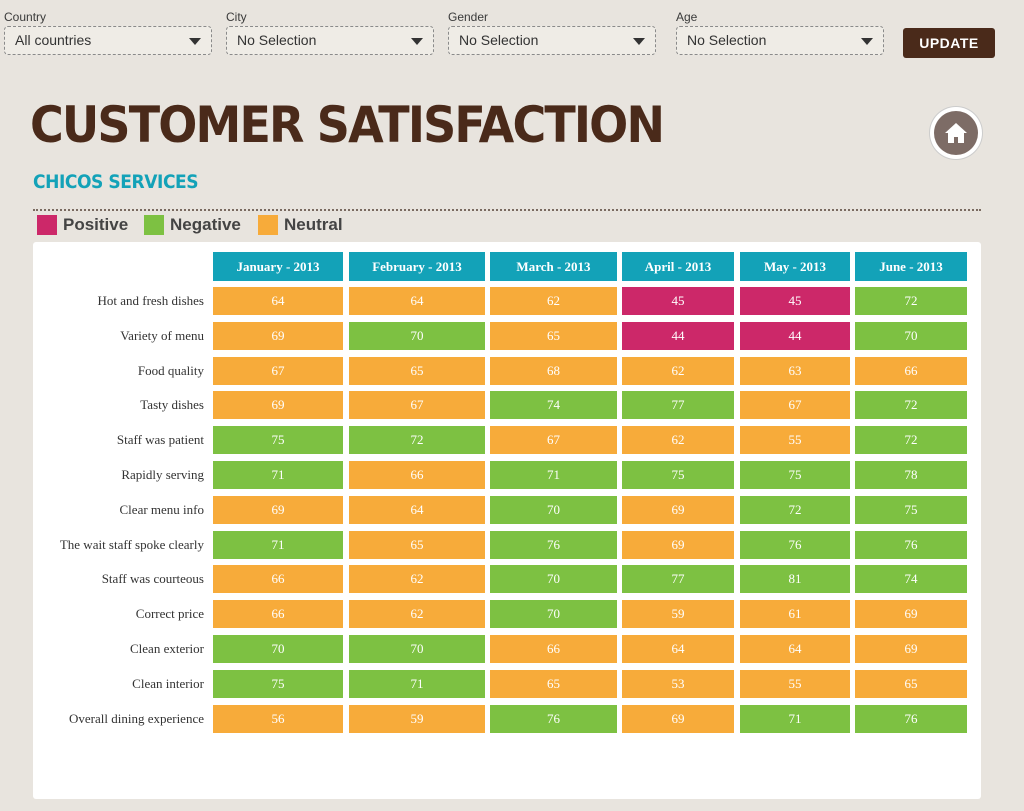 This screenshot has height=811, width=1024. I want to click on filter-age: Age No Selection, so click(780, 31).